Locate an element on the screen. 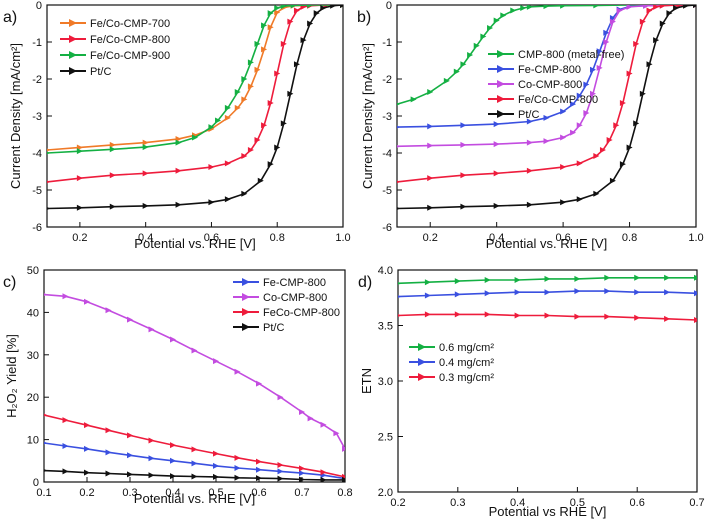 The image size is (709, 524). legend-label: Fe-CMP-800 is located at coordinates (549, 70).